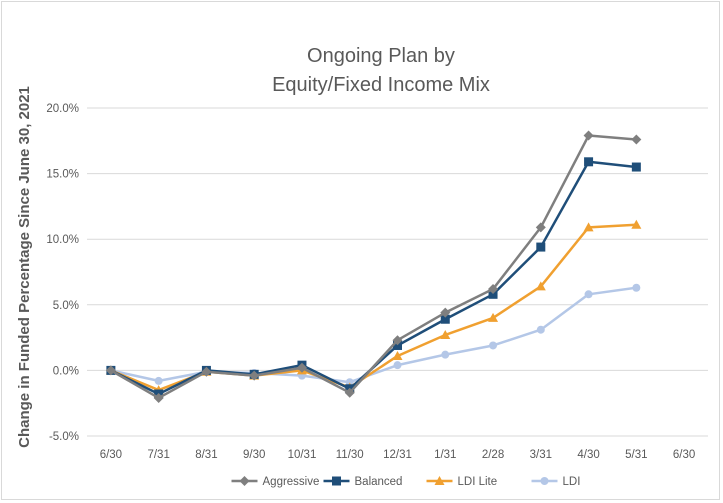  Describe the element at coordinates (206, 455) in the screenshot. I see `x-tick-label: 8/31` at that location.